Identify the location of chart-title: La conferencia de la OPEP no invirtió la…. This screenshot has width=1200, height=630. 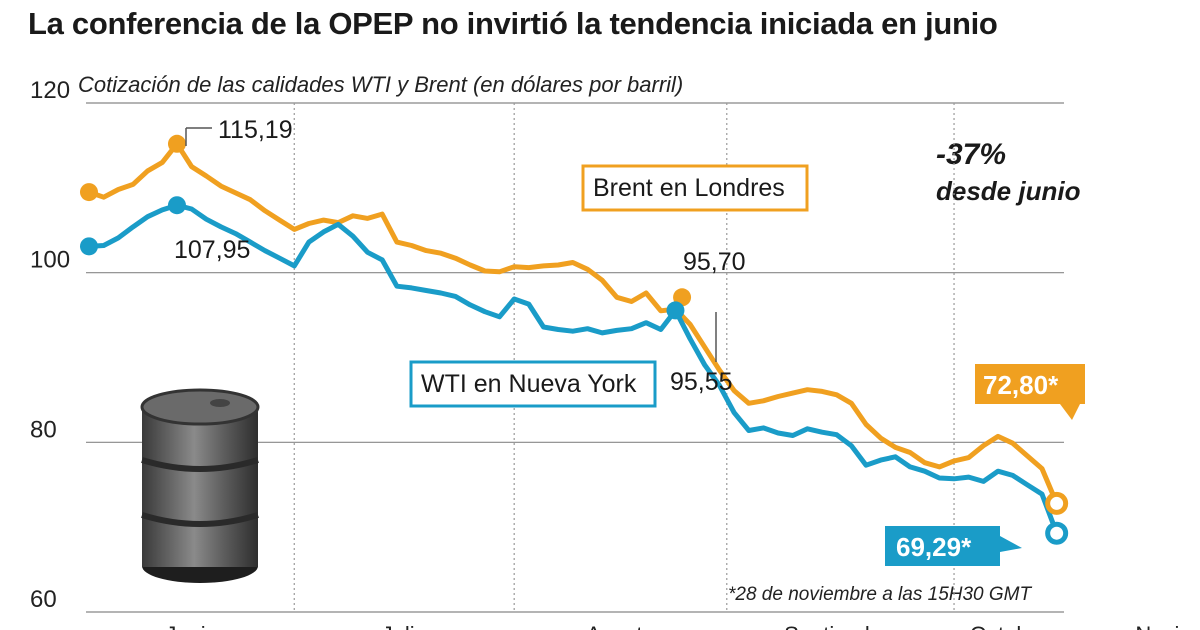
(513, 23).